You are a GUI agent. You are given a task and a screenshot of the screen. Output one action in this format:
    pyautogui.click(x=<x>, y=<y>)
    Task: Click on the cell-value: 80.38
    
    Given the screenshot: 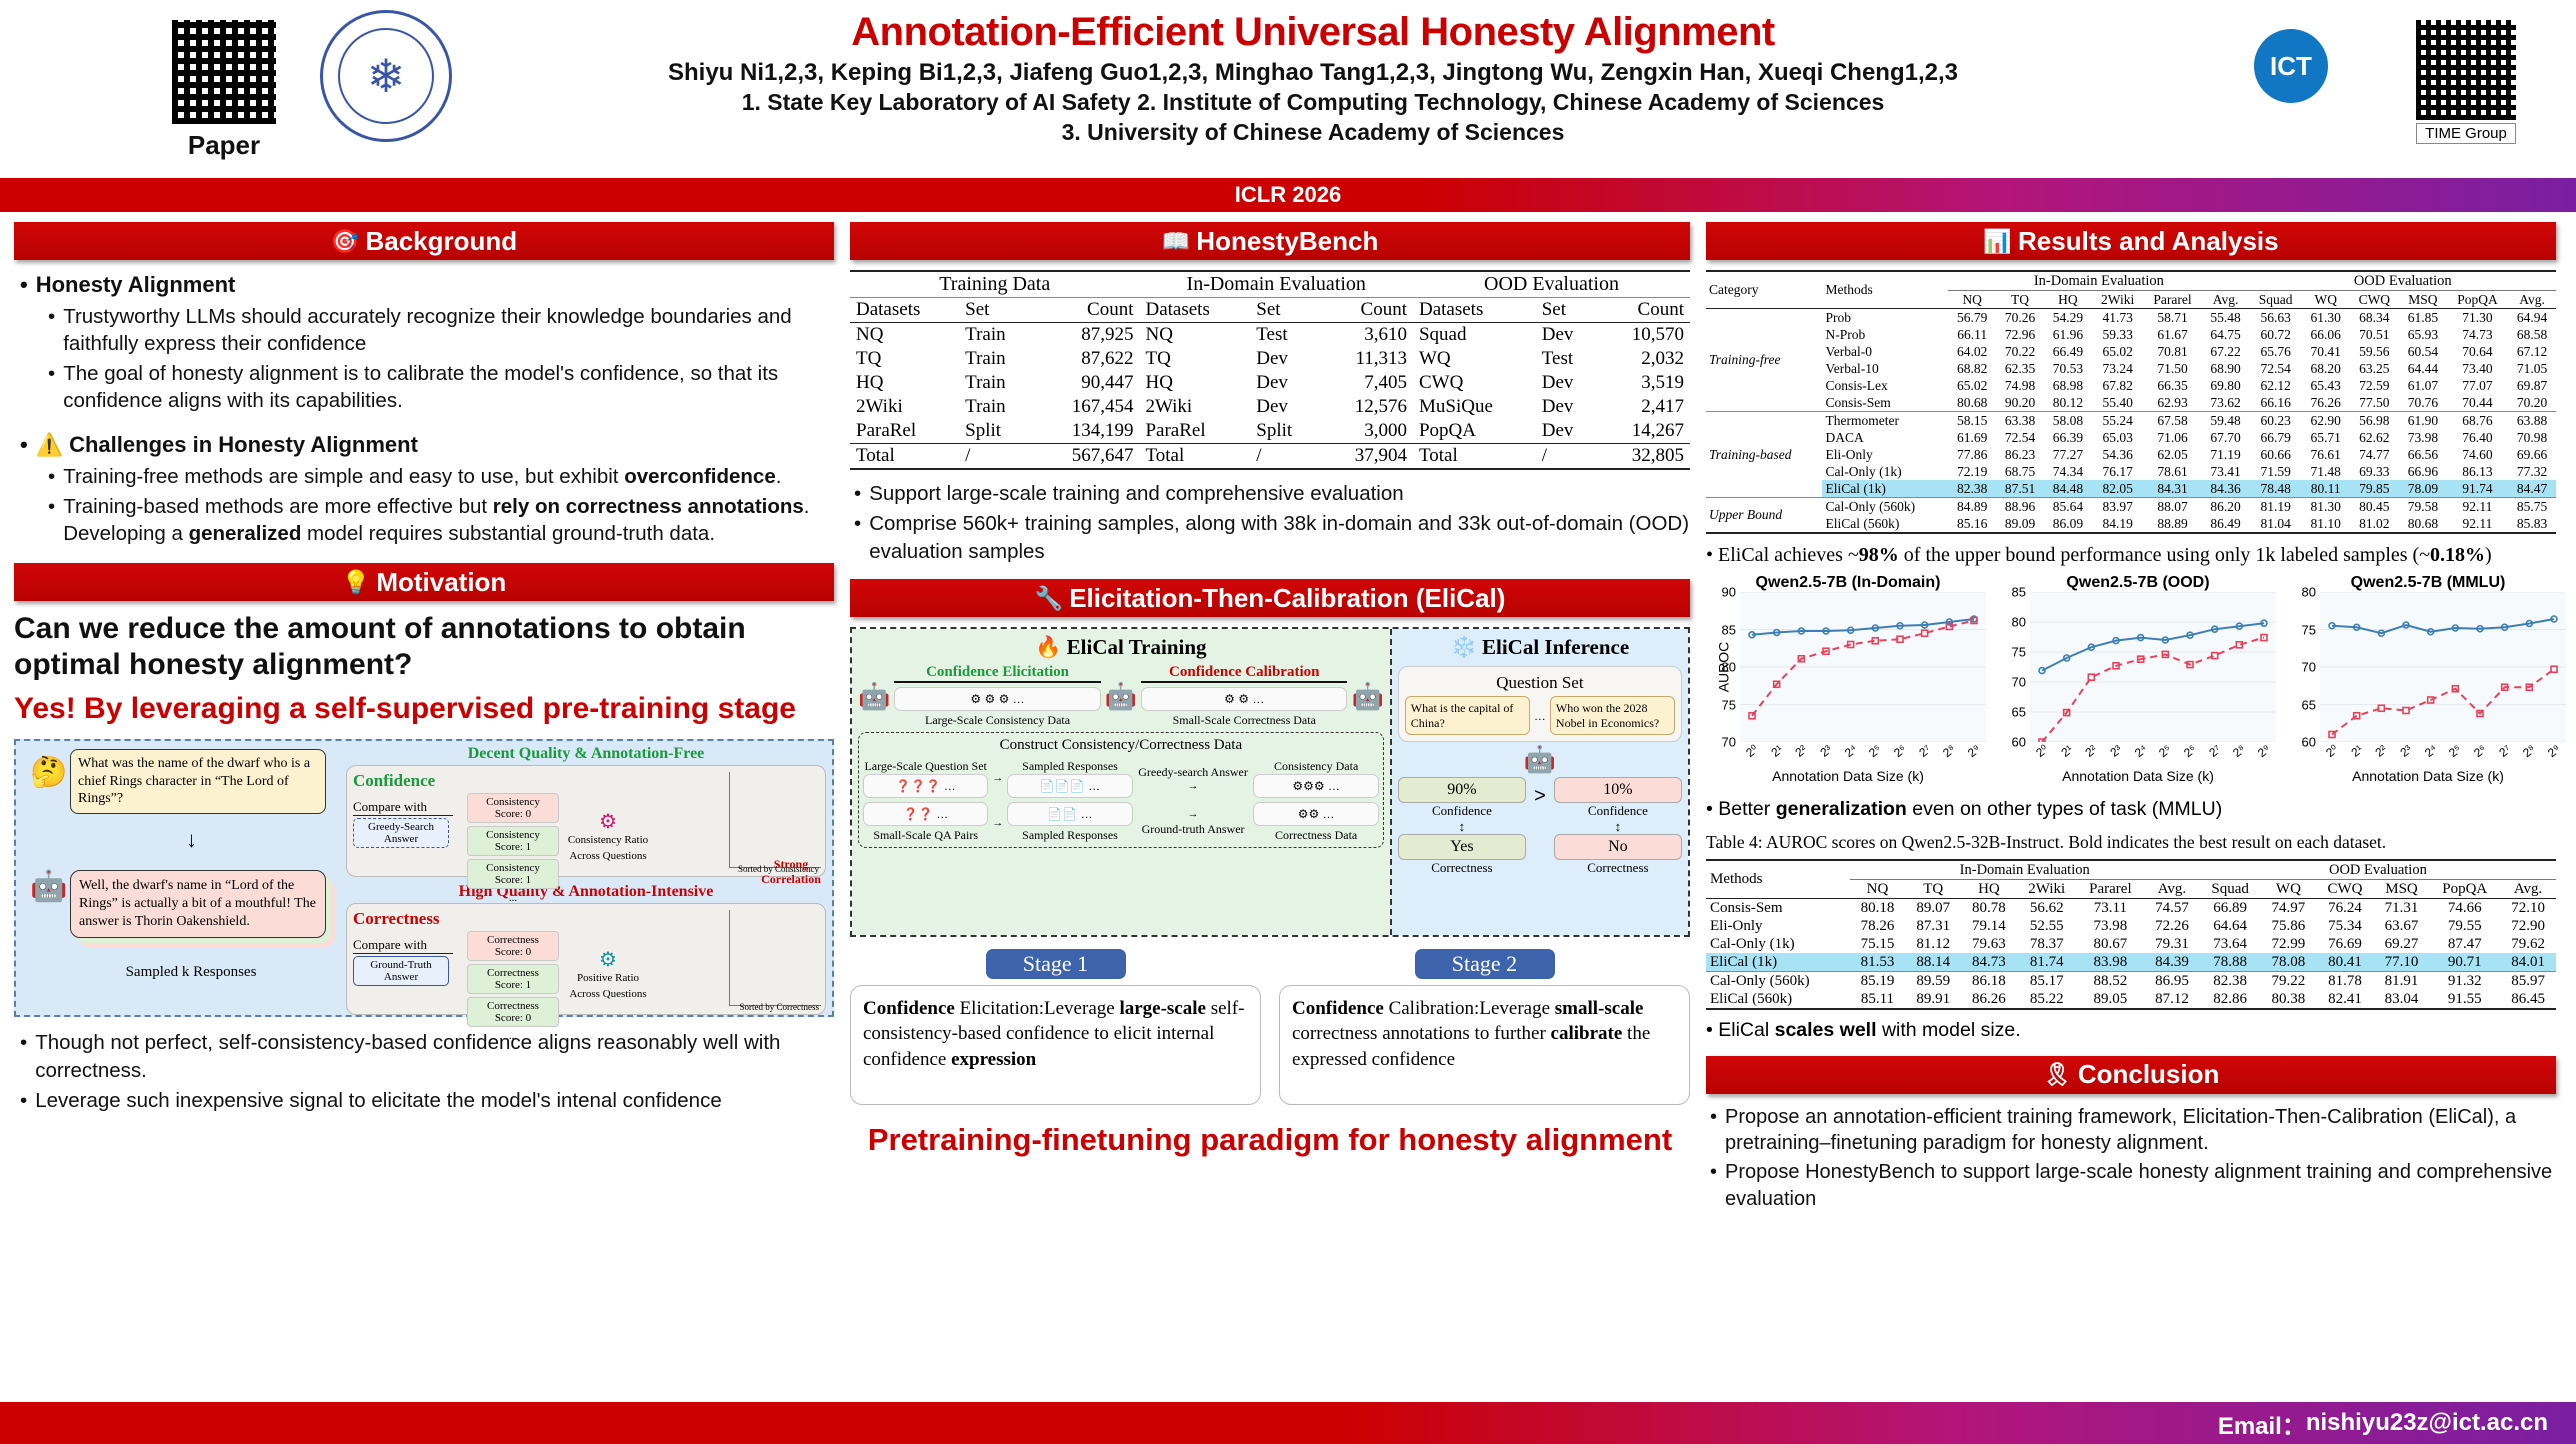 What is the action you would take?
    pyautogui.click(x=2288, y=998)
    